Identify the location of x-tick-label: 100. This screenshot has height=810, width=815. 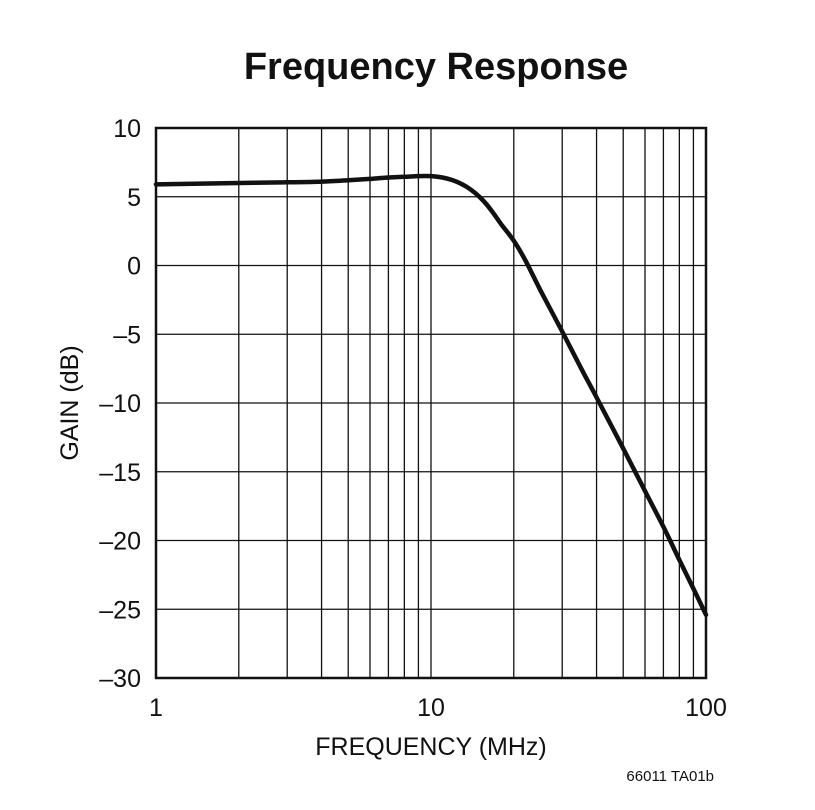
(706, 708).